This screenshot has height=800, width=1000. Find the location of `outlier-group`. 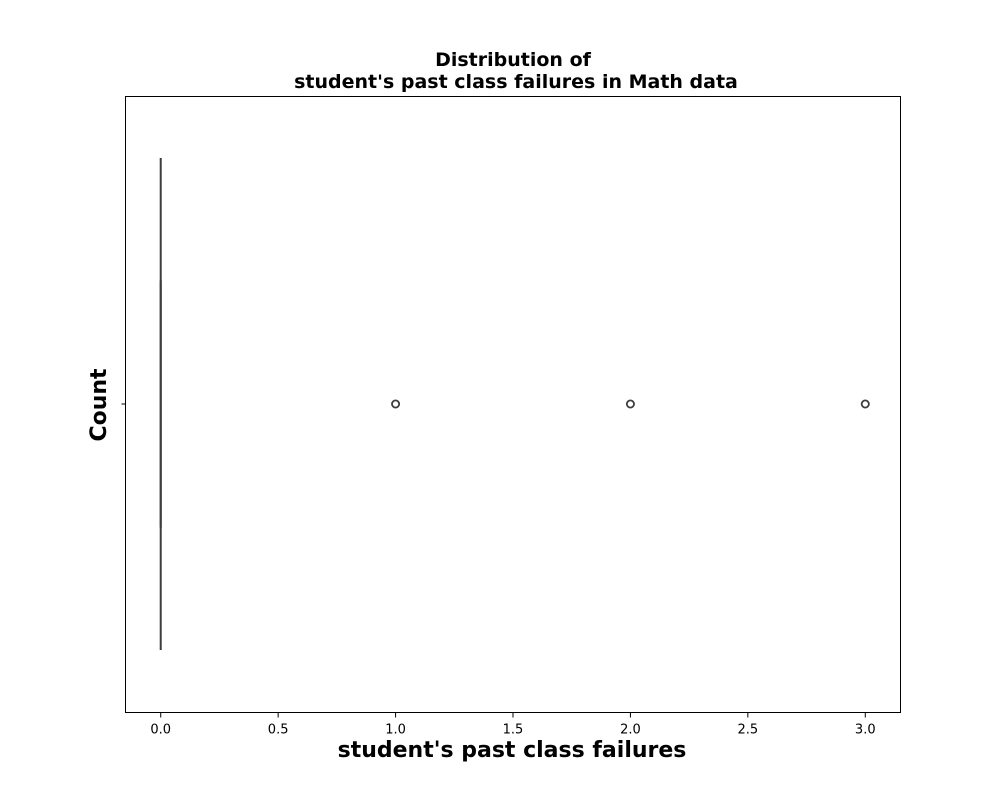

outlier-group is located at coordinates (630, 404).